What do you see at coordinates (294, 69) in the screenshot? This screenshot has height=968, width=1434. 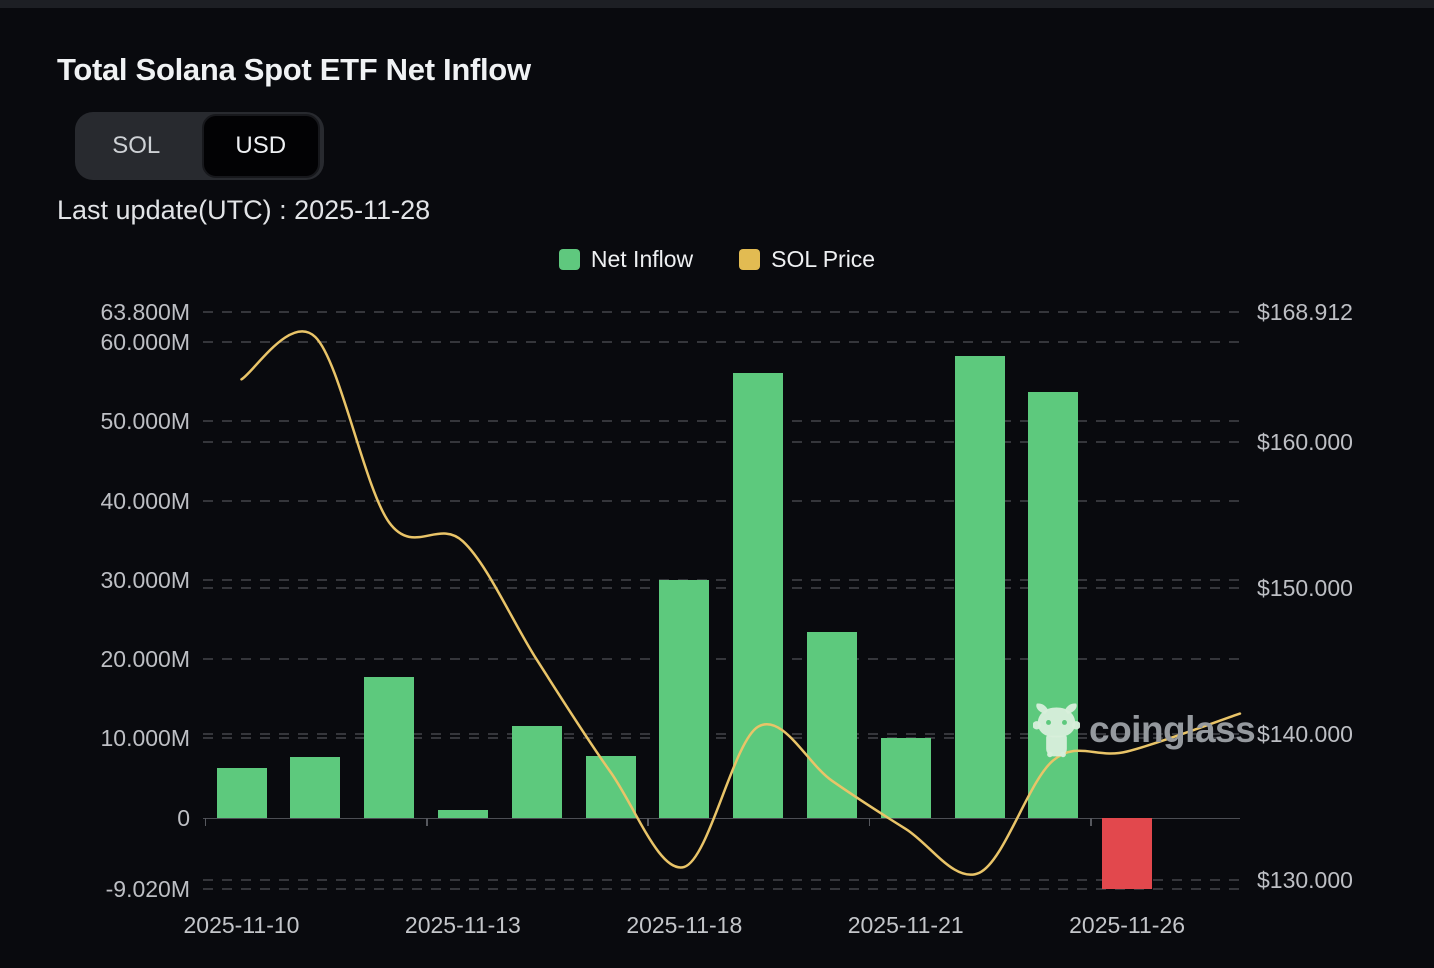 I see `page-title: Total Solana Spot ETF Net Inflow` at bounding box center [294, 69].